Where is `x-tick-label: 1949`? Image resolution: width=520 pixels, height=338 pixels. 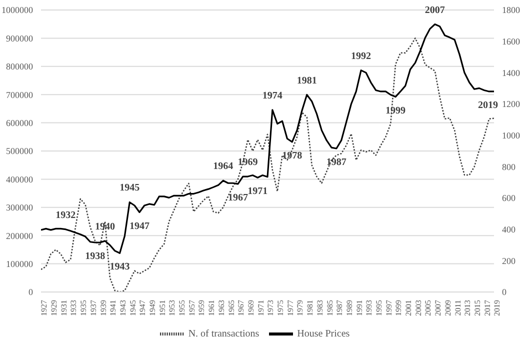
x-tick-label: 1949 is located at coordinates (153, 308).